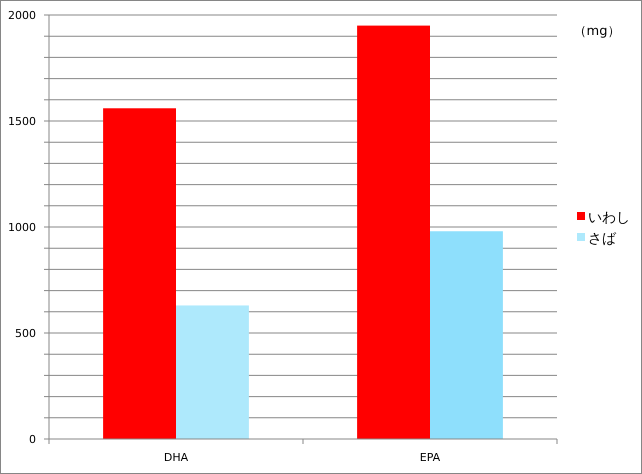 This screenshot has height=474, width=642. What do you see at coordinates (25, 333) in the screenshot?
I see `y-tick-label: 500` at bounding box center [25, 333].